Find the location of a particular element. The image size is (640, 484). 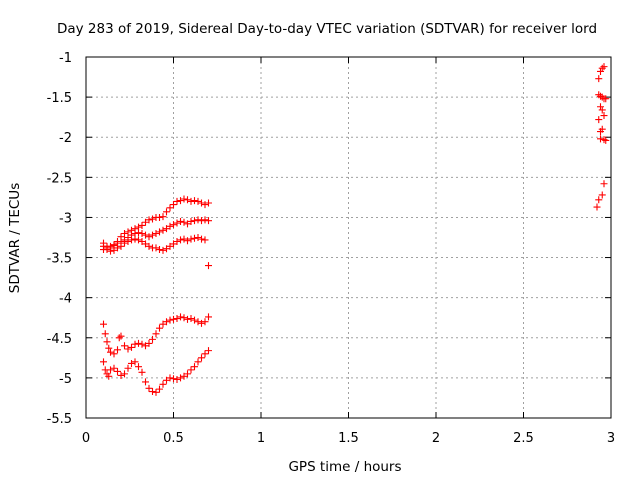

y-tick-label: -1 is located at coordinates (65, 58).